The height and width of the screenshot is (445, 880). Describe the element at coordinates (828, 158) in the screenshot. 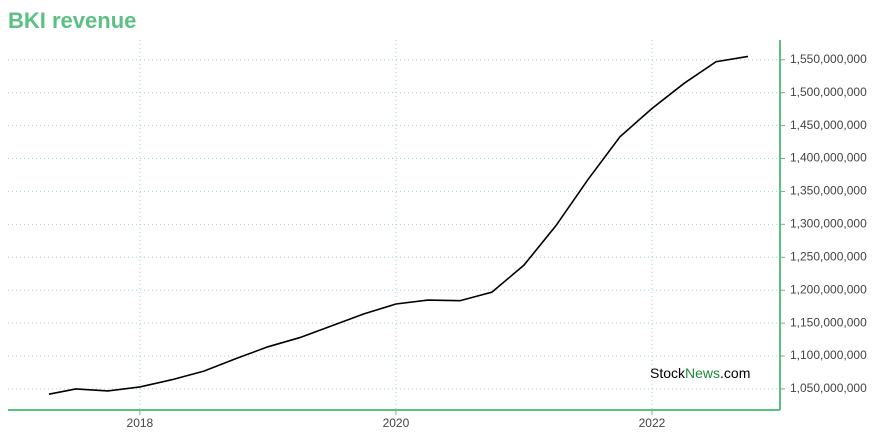

I see `y-tick-label: 1,400,000,000` at that location.